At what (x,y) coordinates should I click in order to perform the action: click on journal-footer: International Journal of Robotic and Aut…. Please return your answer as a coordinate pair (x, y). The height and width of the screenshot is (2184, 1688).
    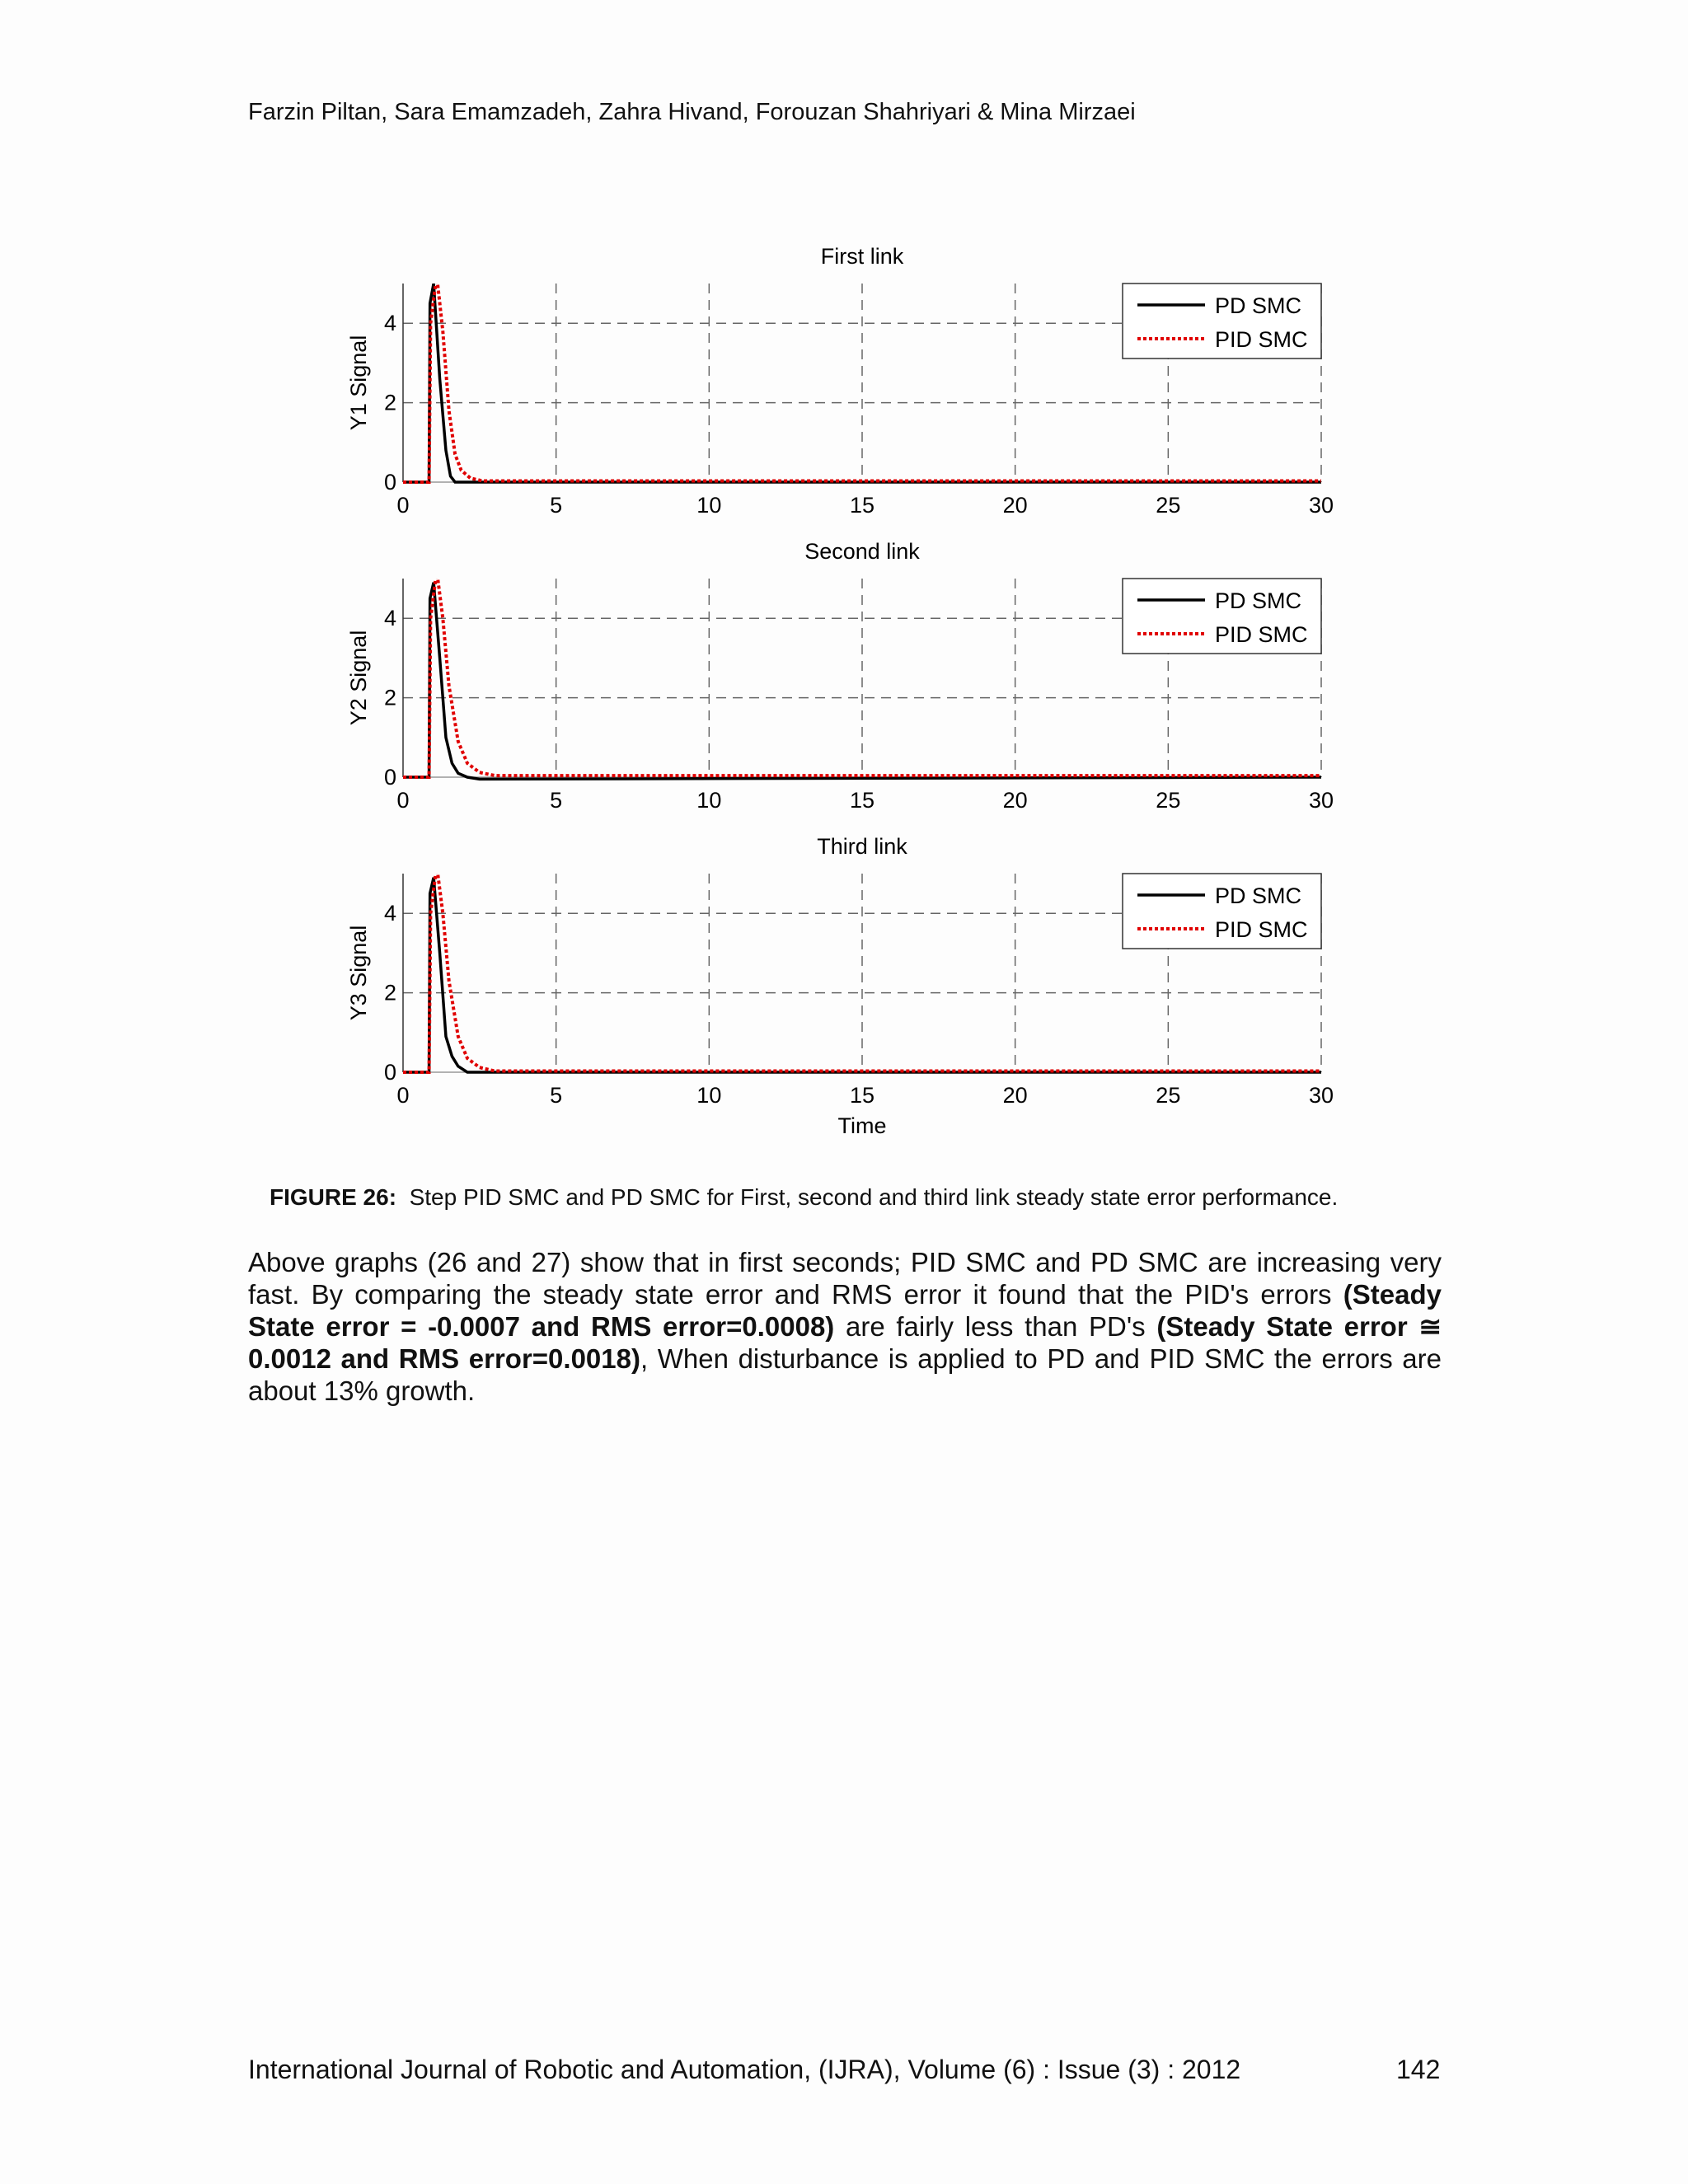
    Looking at the image, I should click on (744, 2069).